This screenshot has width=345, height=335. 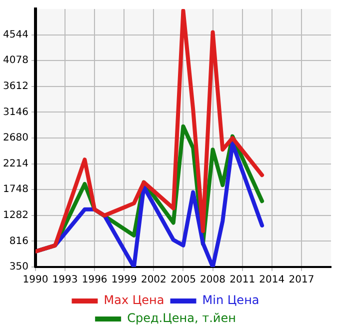 I want to click on x-tick-label: 2014, so click(x=272, y=280).